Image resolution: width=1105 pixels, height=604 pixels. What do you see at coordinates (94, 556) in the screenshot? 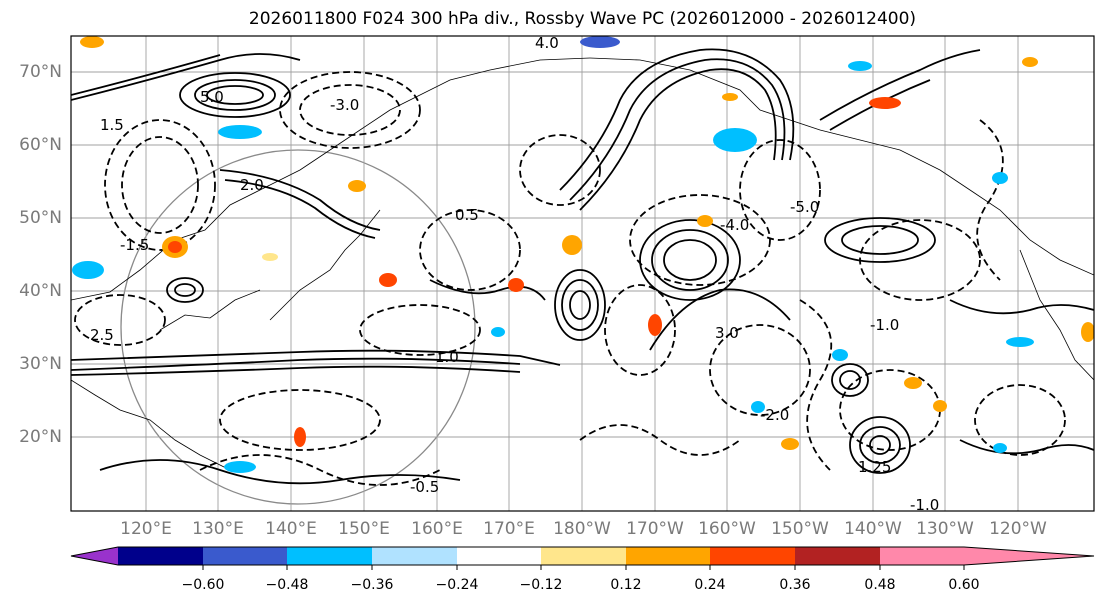
I see `colorbar-under-triangle` at bounding box center [94, 556].